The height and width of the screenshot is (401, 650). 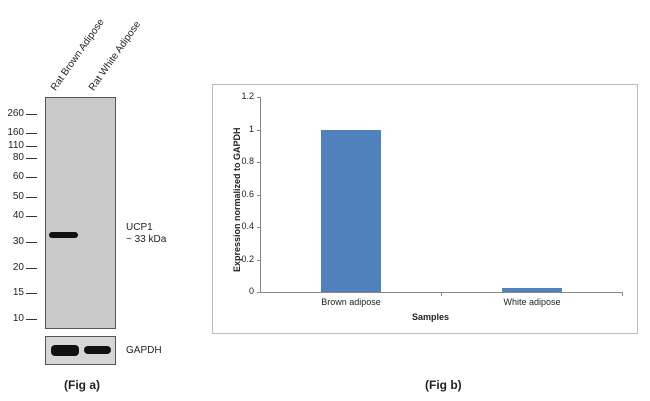 I want to click on mw-20: 20, so click(x=18, y=267).